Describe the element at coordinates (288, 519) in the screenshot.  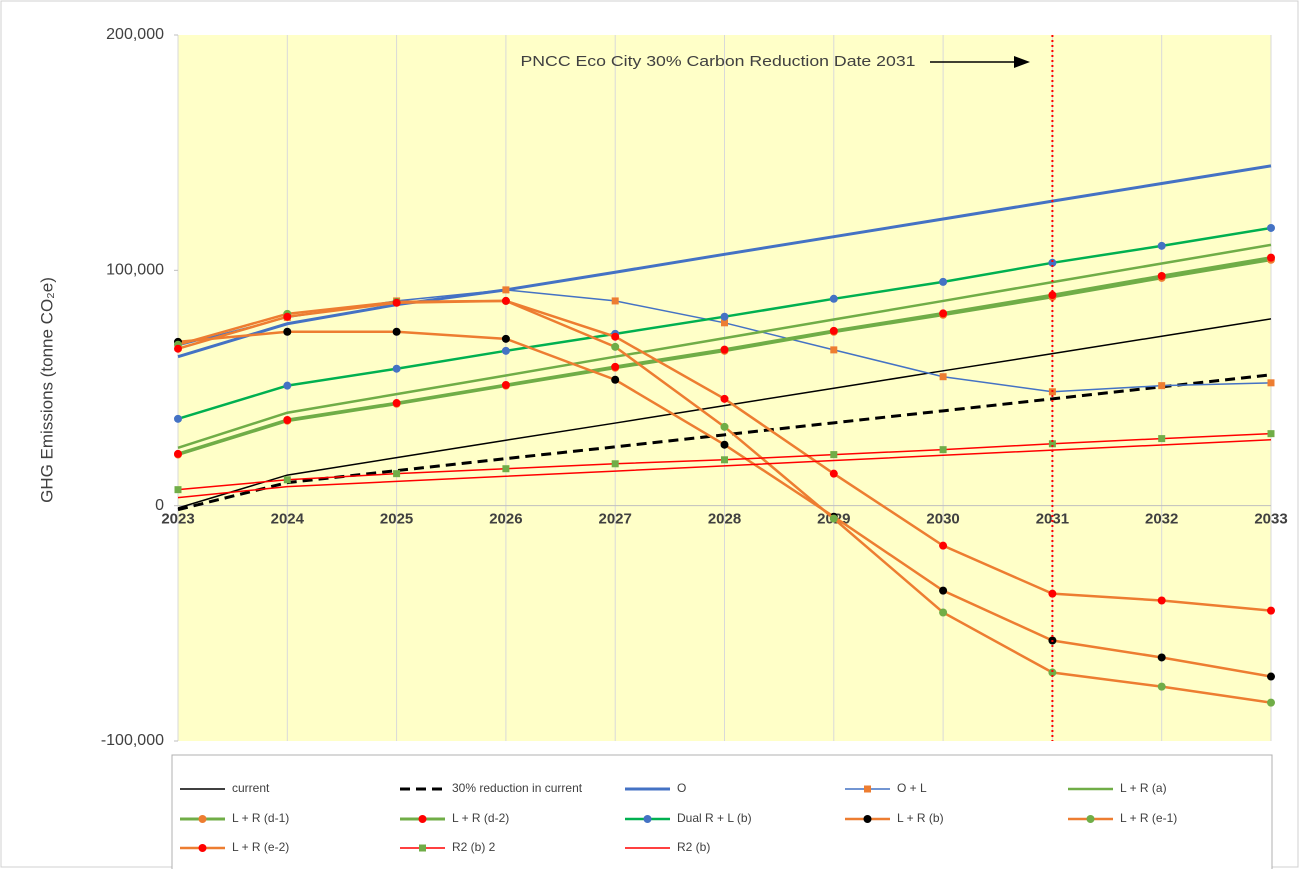
I see `x-tick-label: 2024` at that location.